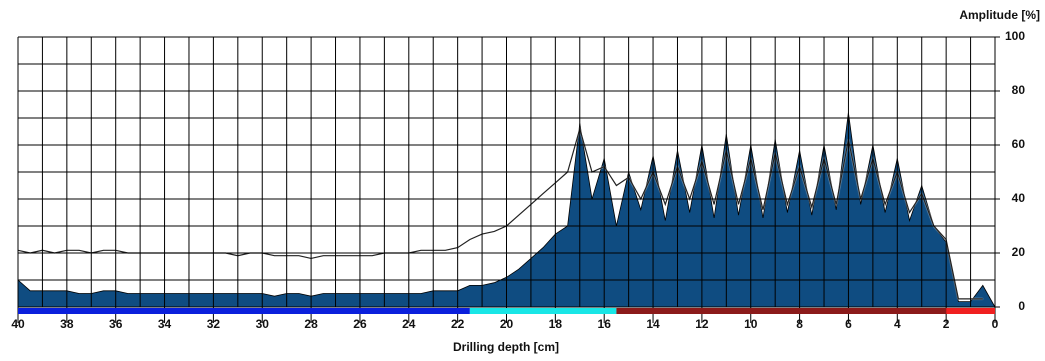 The image size is (1045, 361). I want to click on y-tick-label: 100, so click(1015, 36).